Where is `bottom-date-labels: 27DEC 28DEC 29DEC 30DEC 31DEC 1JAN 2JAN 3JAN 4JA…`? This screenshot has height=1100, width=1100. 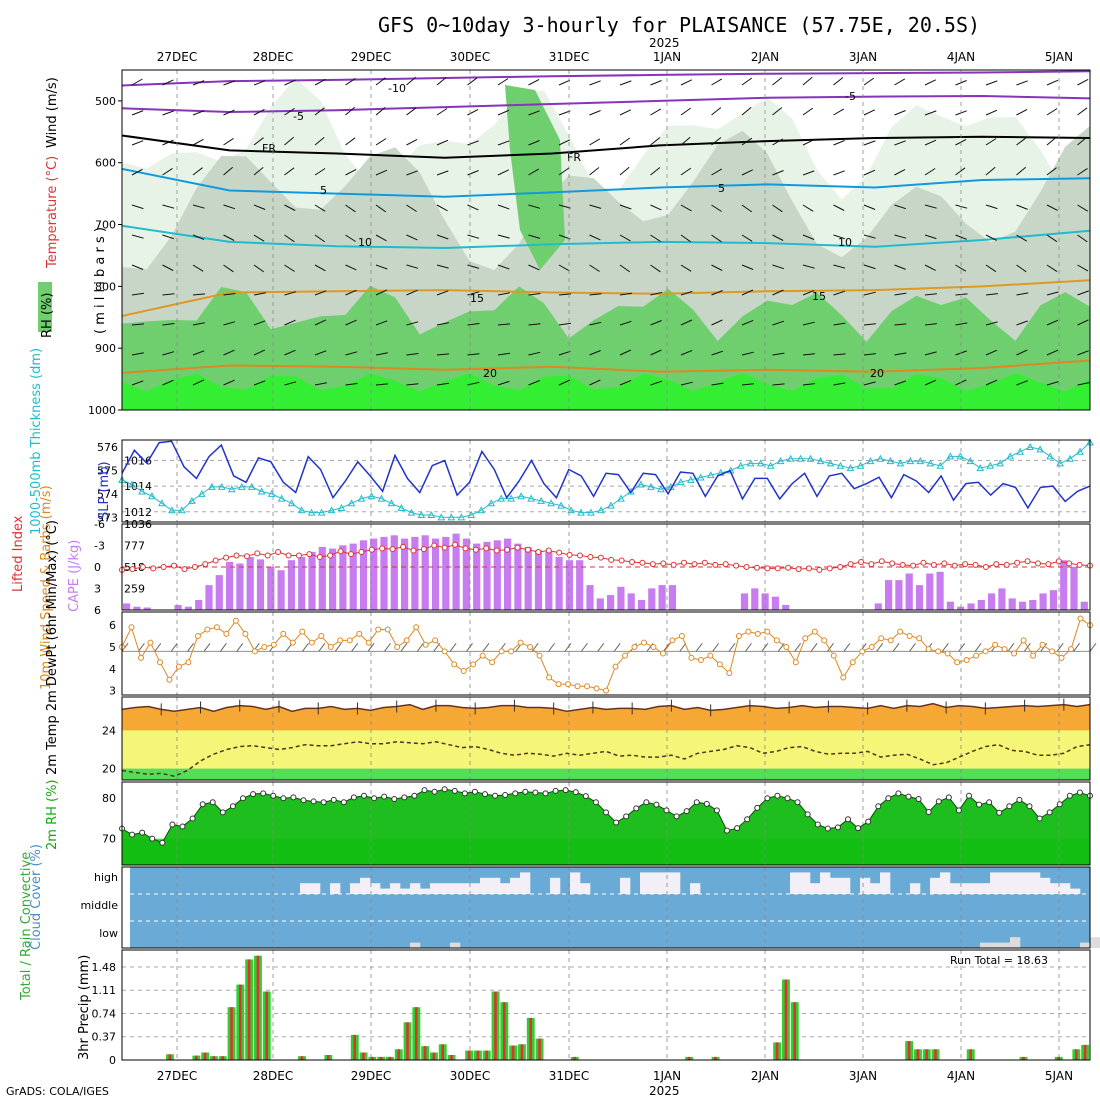 bottom-date-labels: 27DEC 28DEC 29DEC 30DEC 31DEC 1JAN 2JAN 3JAN 4JA… is located at coordinates (615, 1076).